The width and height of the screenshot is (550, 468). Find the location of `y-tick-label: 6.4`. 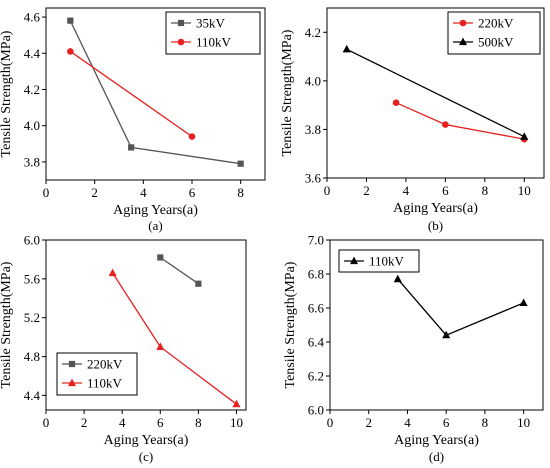

y-tick-label: 6.4 is located at coordinates (316, 342).